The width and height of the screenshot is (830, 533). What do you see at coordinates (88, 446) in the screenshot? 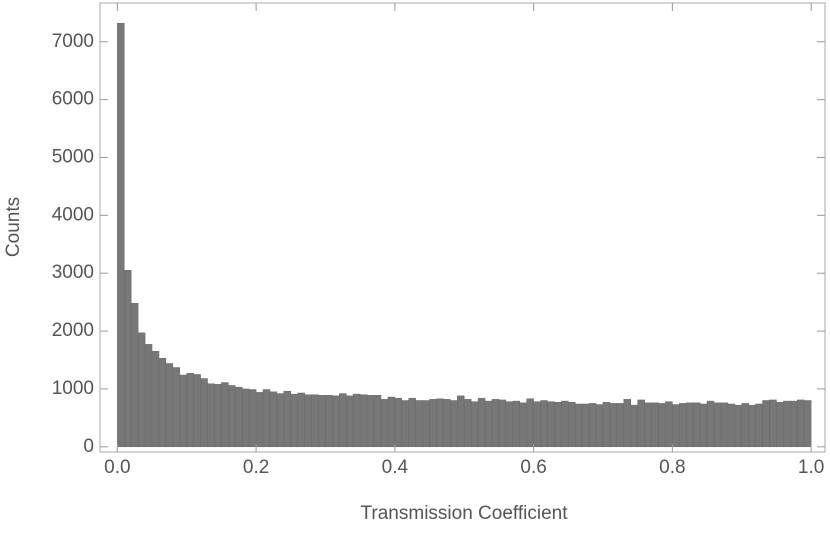
I see `y-tick-label: 0` at bounding box center [88, 446].